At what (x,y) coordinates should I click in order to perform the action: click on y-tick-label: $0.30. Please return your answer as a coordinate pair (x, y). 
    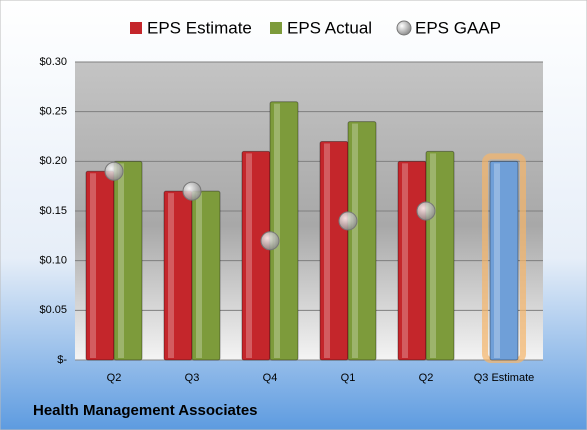
    Looking at the image, I should click on (53, 62).